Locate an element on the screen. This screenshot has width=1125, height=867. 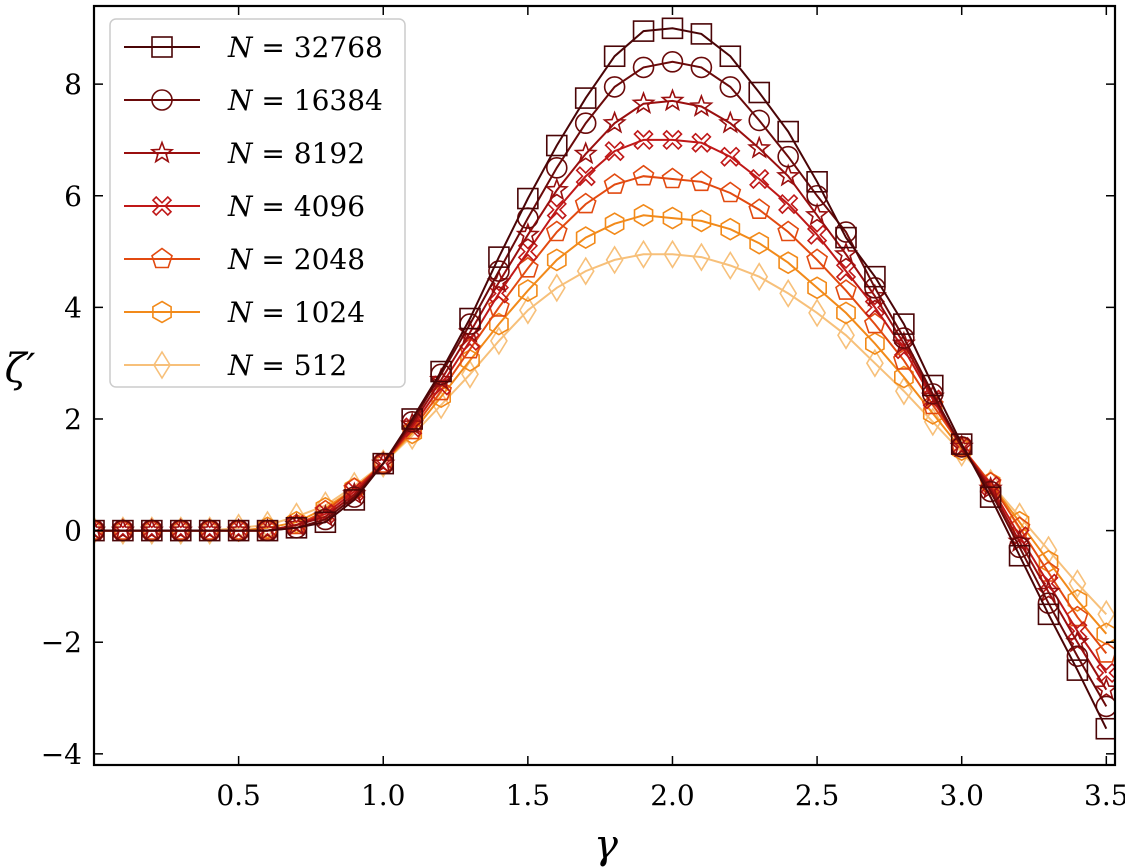
x-tick-label: 2.5 is located at coordinates (817, 795).